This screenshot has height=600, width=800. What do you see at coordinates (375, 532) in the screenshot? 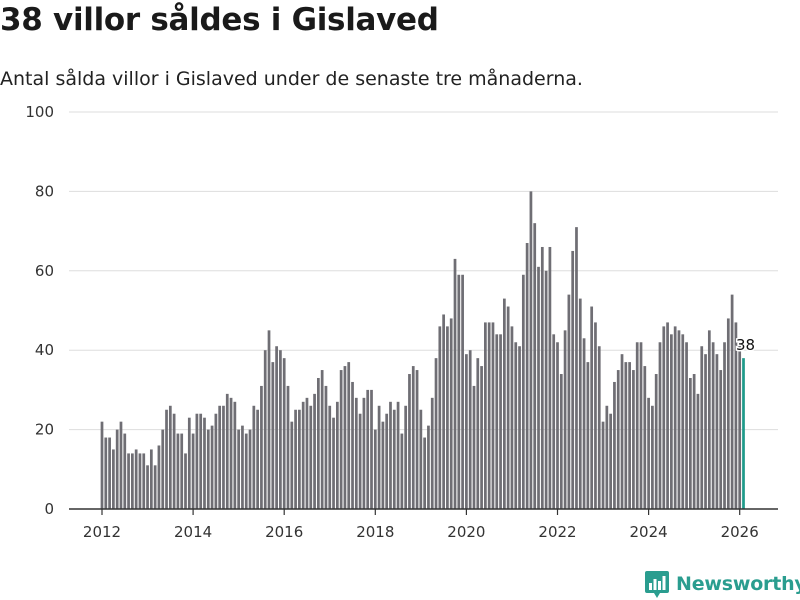
I see `x-tick-label: 2018` at bounding box center [375, 532].